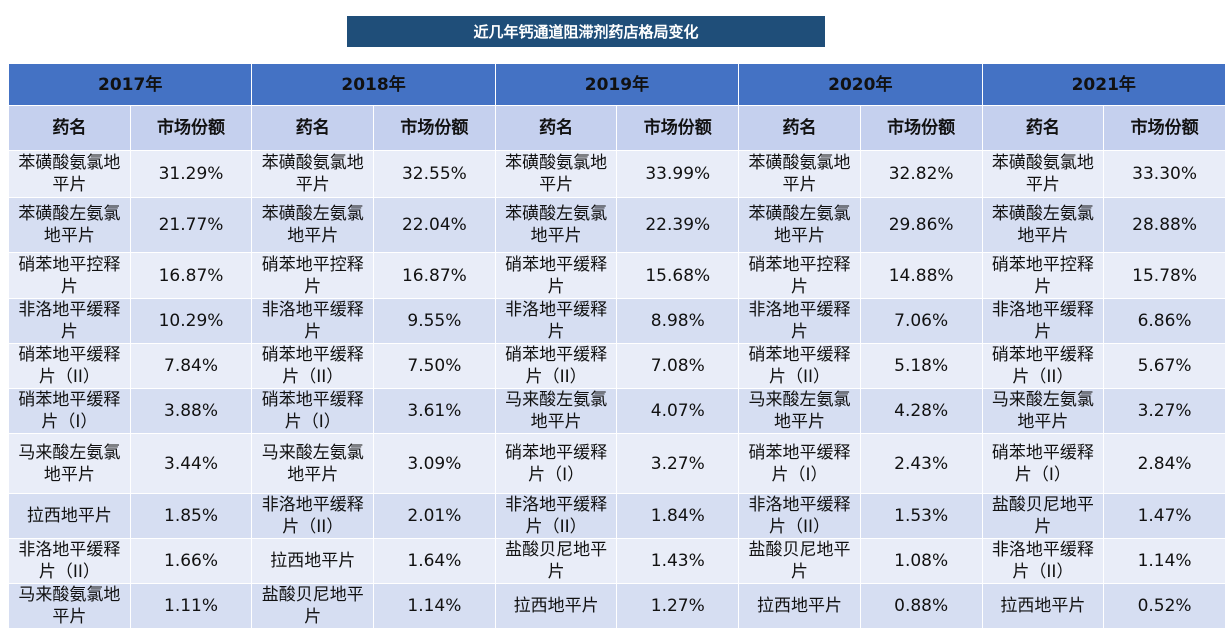 This screenshot has height=629, width=1232. What do you see at coordinates (1164, 321) in the screenshot?
I see `share-cell: 6.86%` at bounding box center [1164, 321].